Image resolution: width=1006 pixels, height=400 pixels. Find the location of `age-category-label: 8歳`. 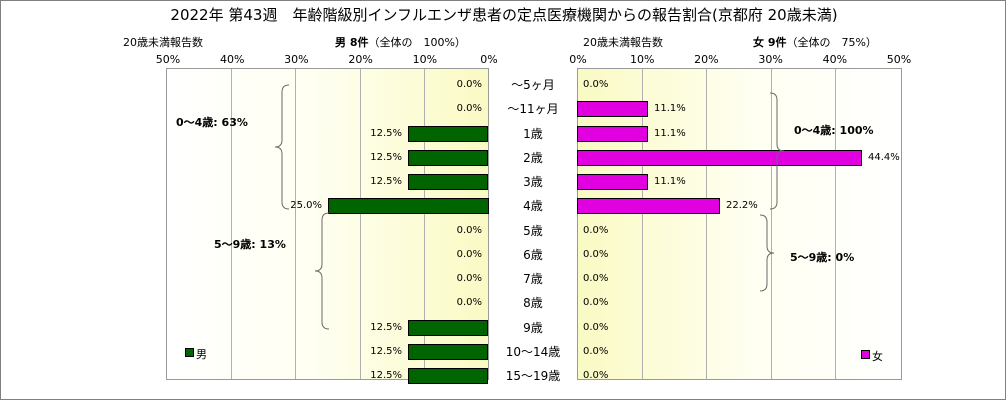

age-category-label: 8歳 is located at coordinates (533, 303).